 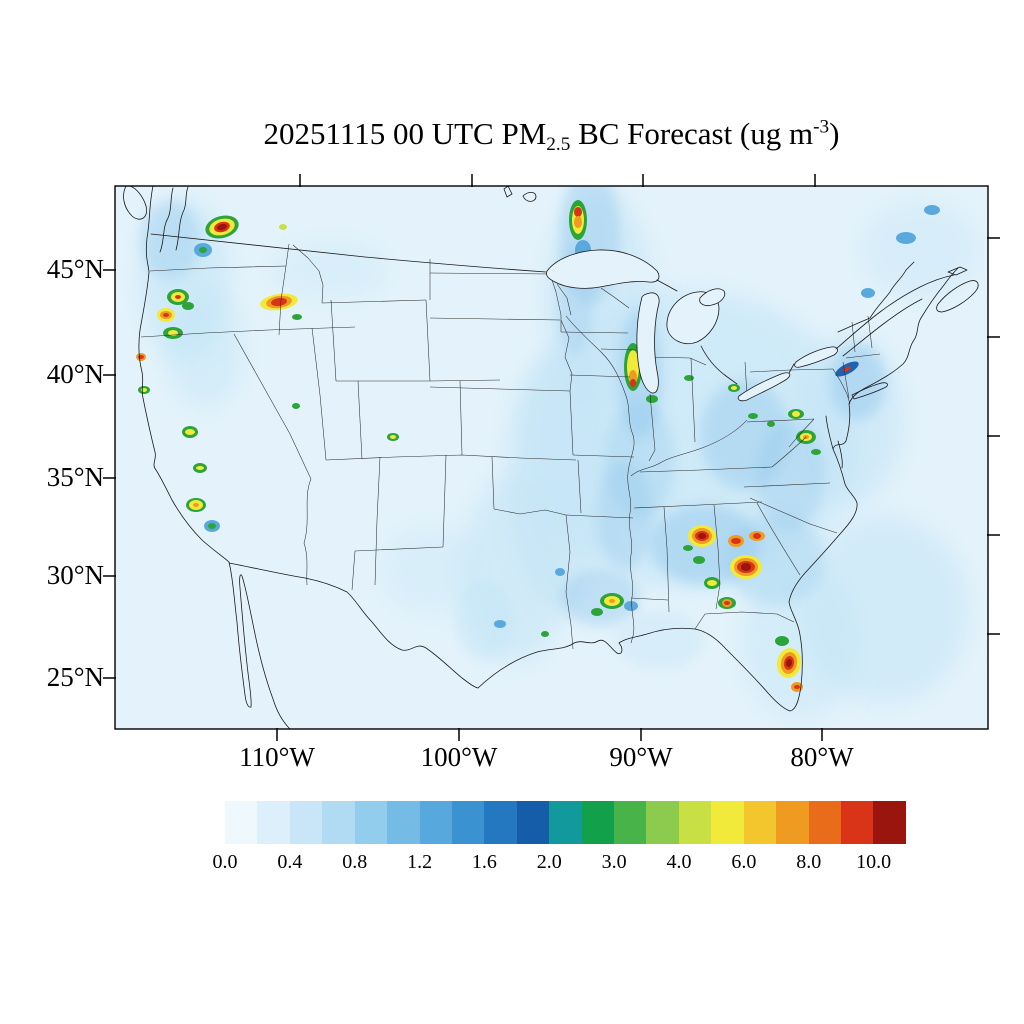 I want to click on pm-hotspot-southern-california, so click(x=212, y=526).